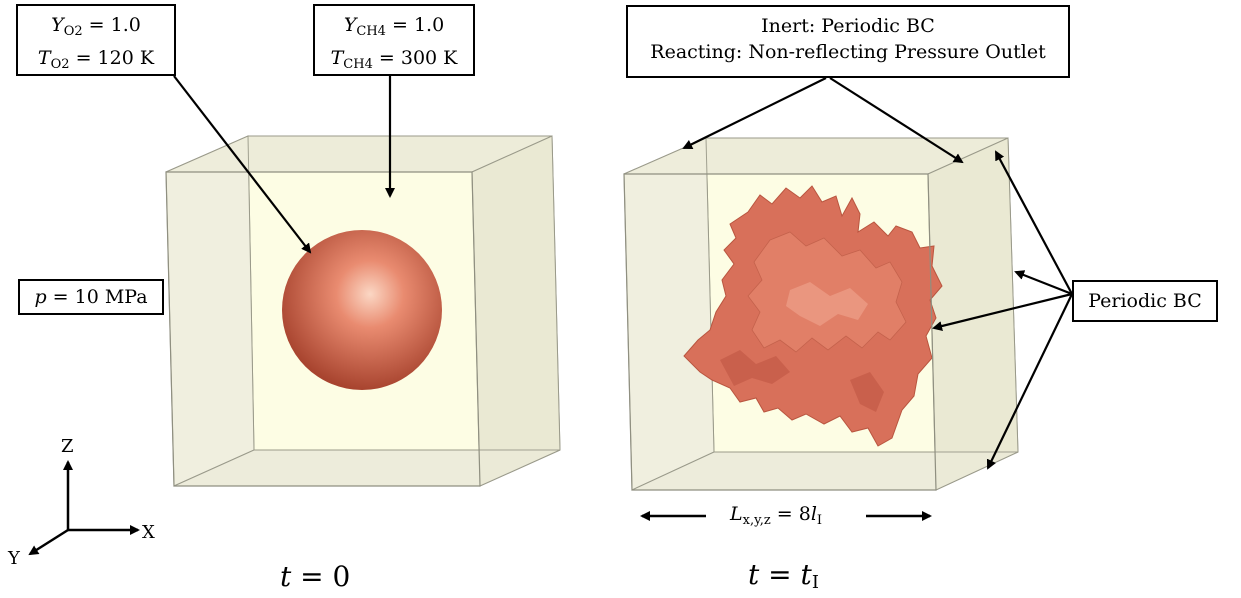  What do you see at coordinates (48, 542) in the screenshot?
I see `y-axis-arrow` at bounding box center [48, 542].